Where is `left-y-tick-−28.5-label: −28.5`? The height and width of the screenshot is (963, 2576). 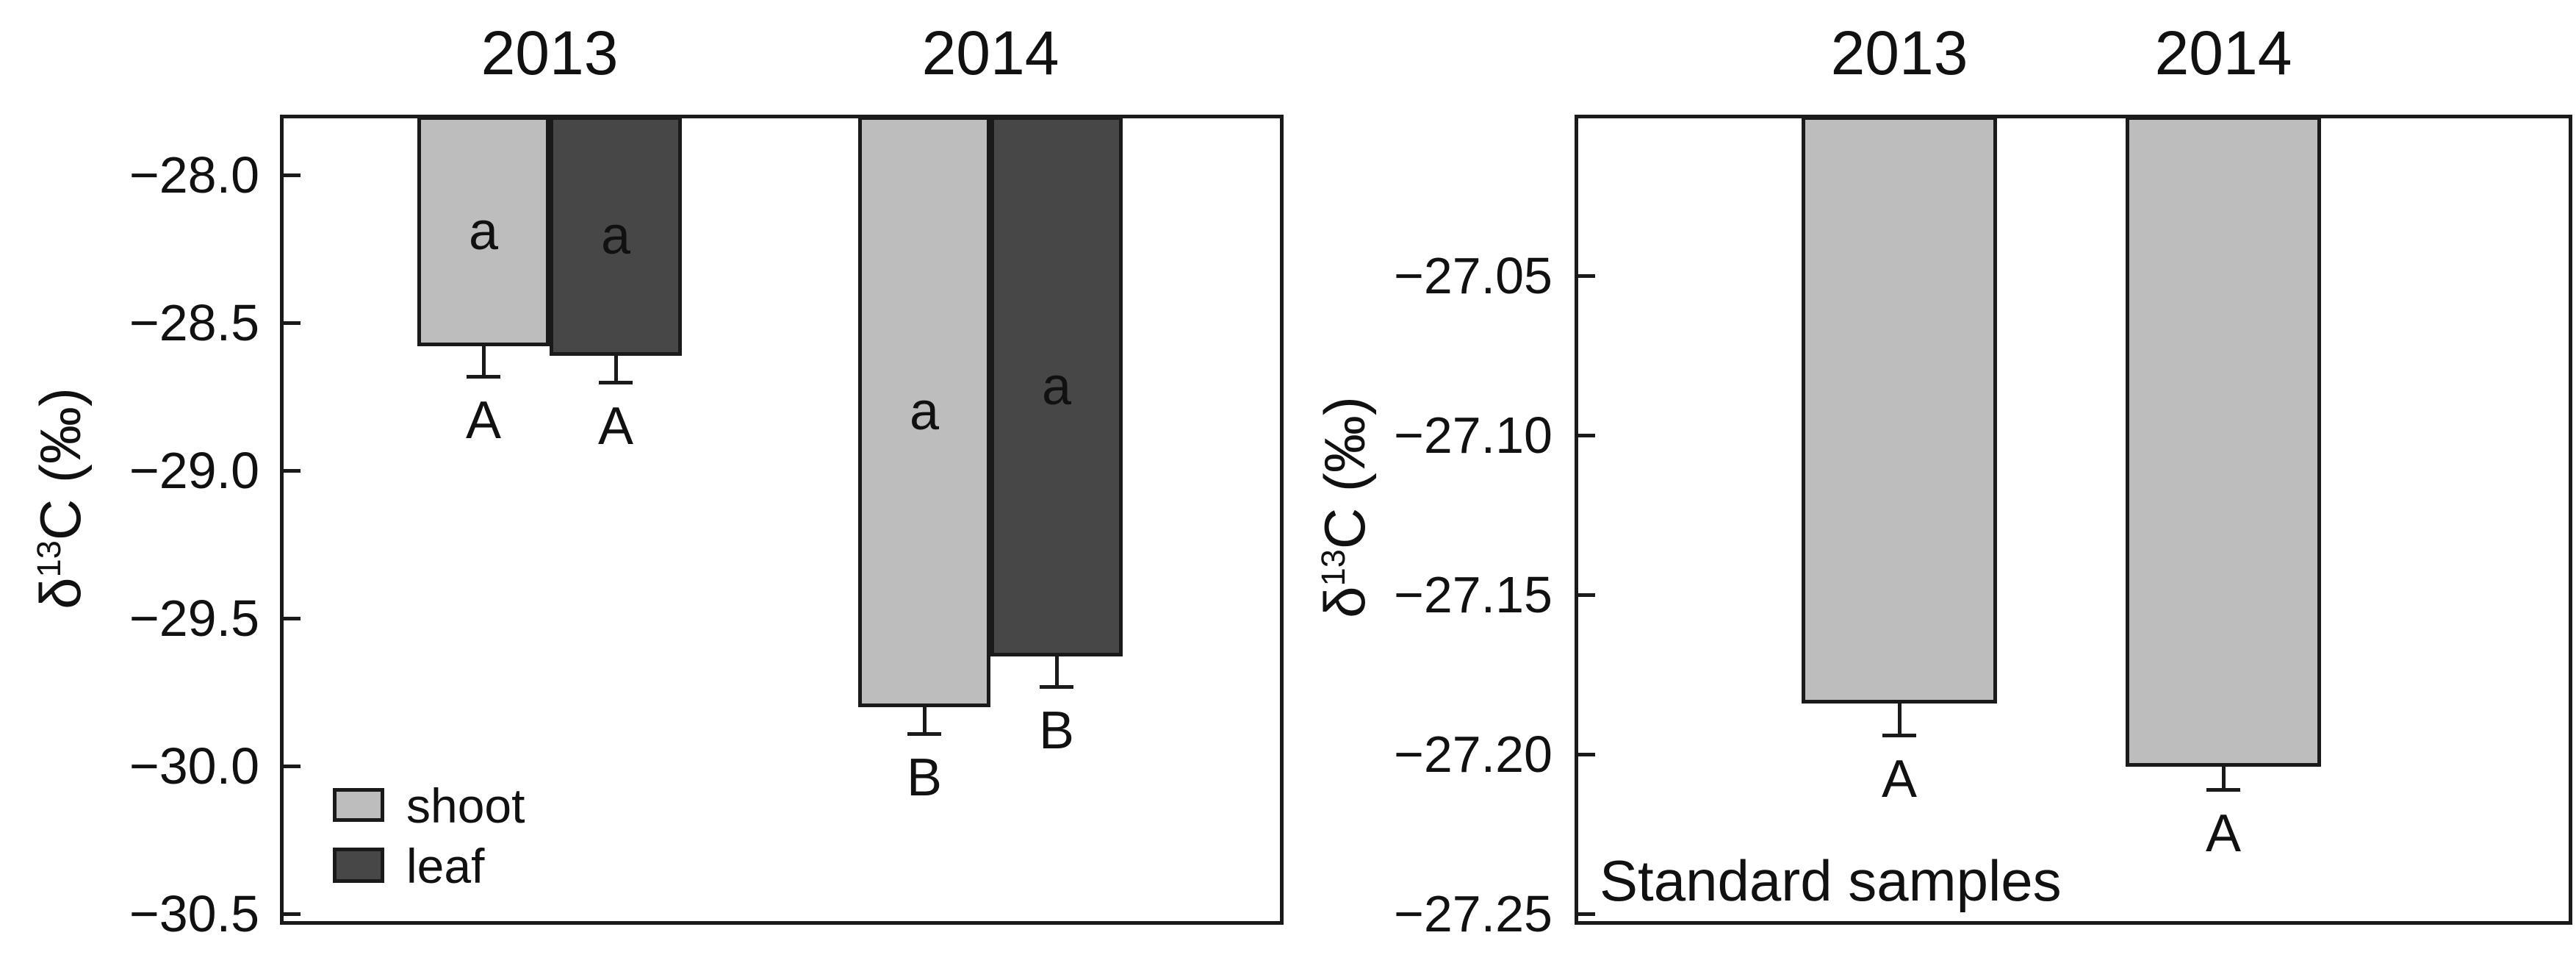 left-y-tick-−28.5-label: −28.5 is located at coordinates (194, 323).